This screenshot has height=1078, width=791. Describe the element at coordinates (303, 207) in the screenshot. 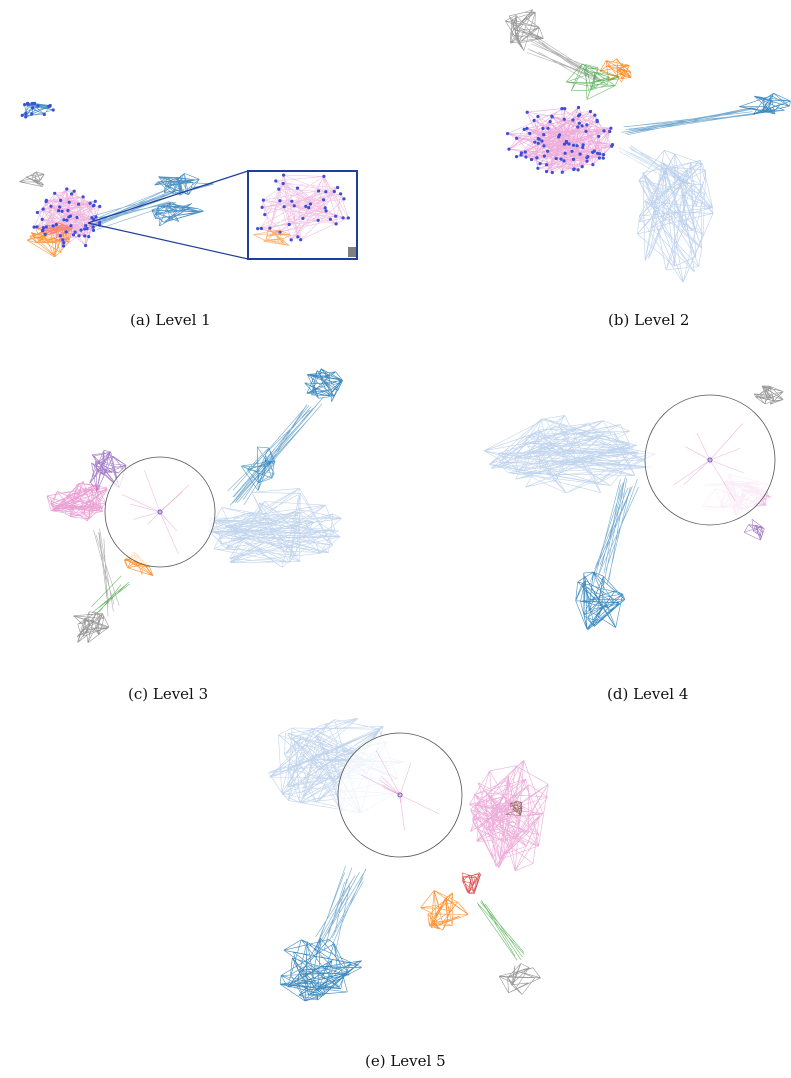

I see `inset-pink` at that location.